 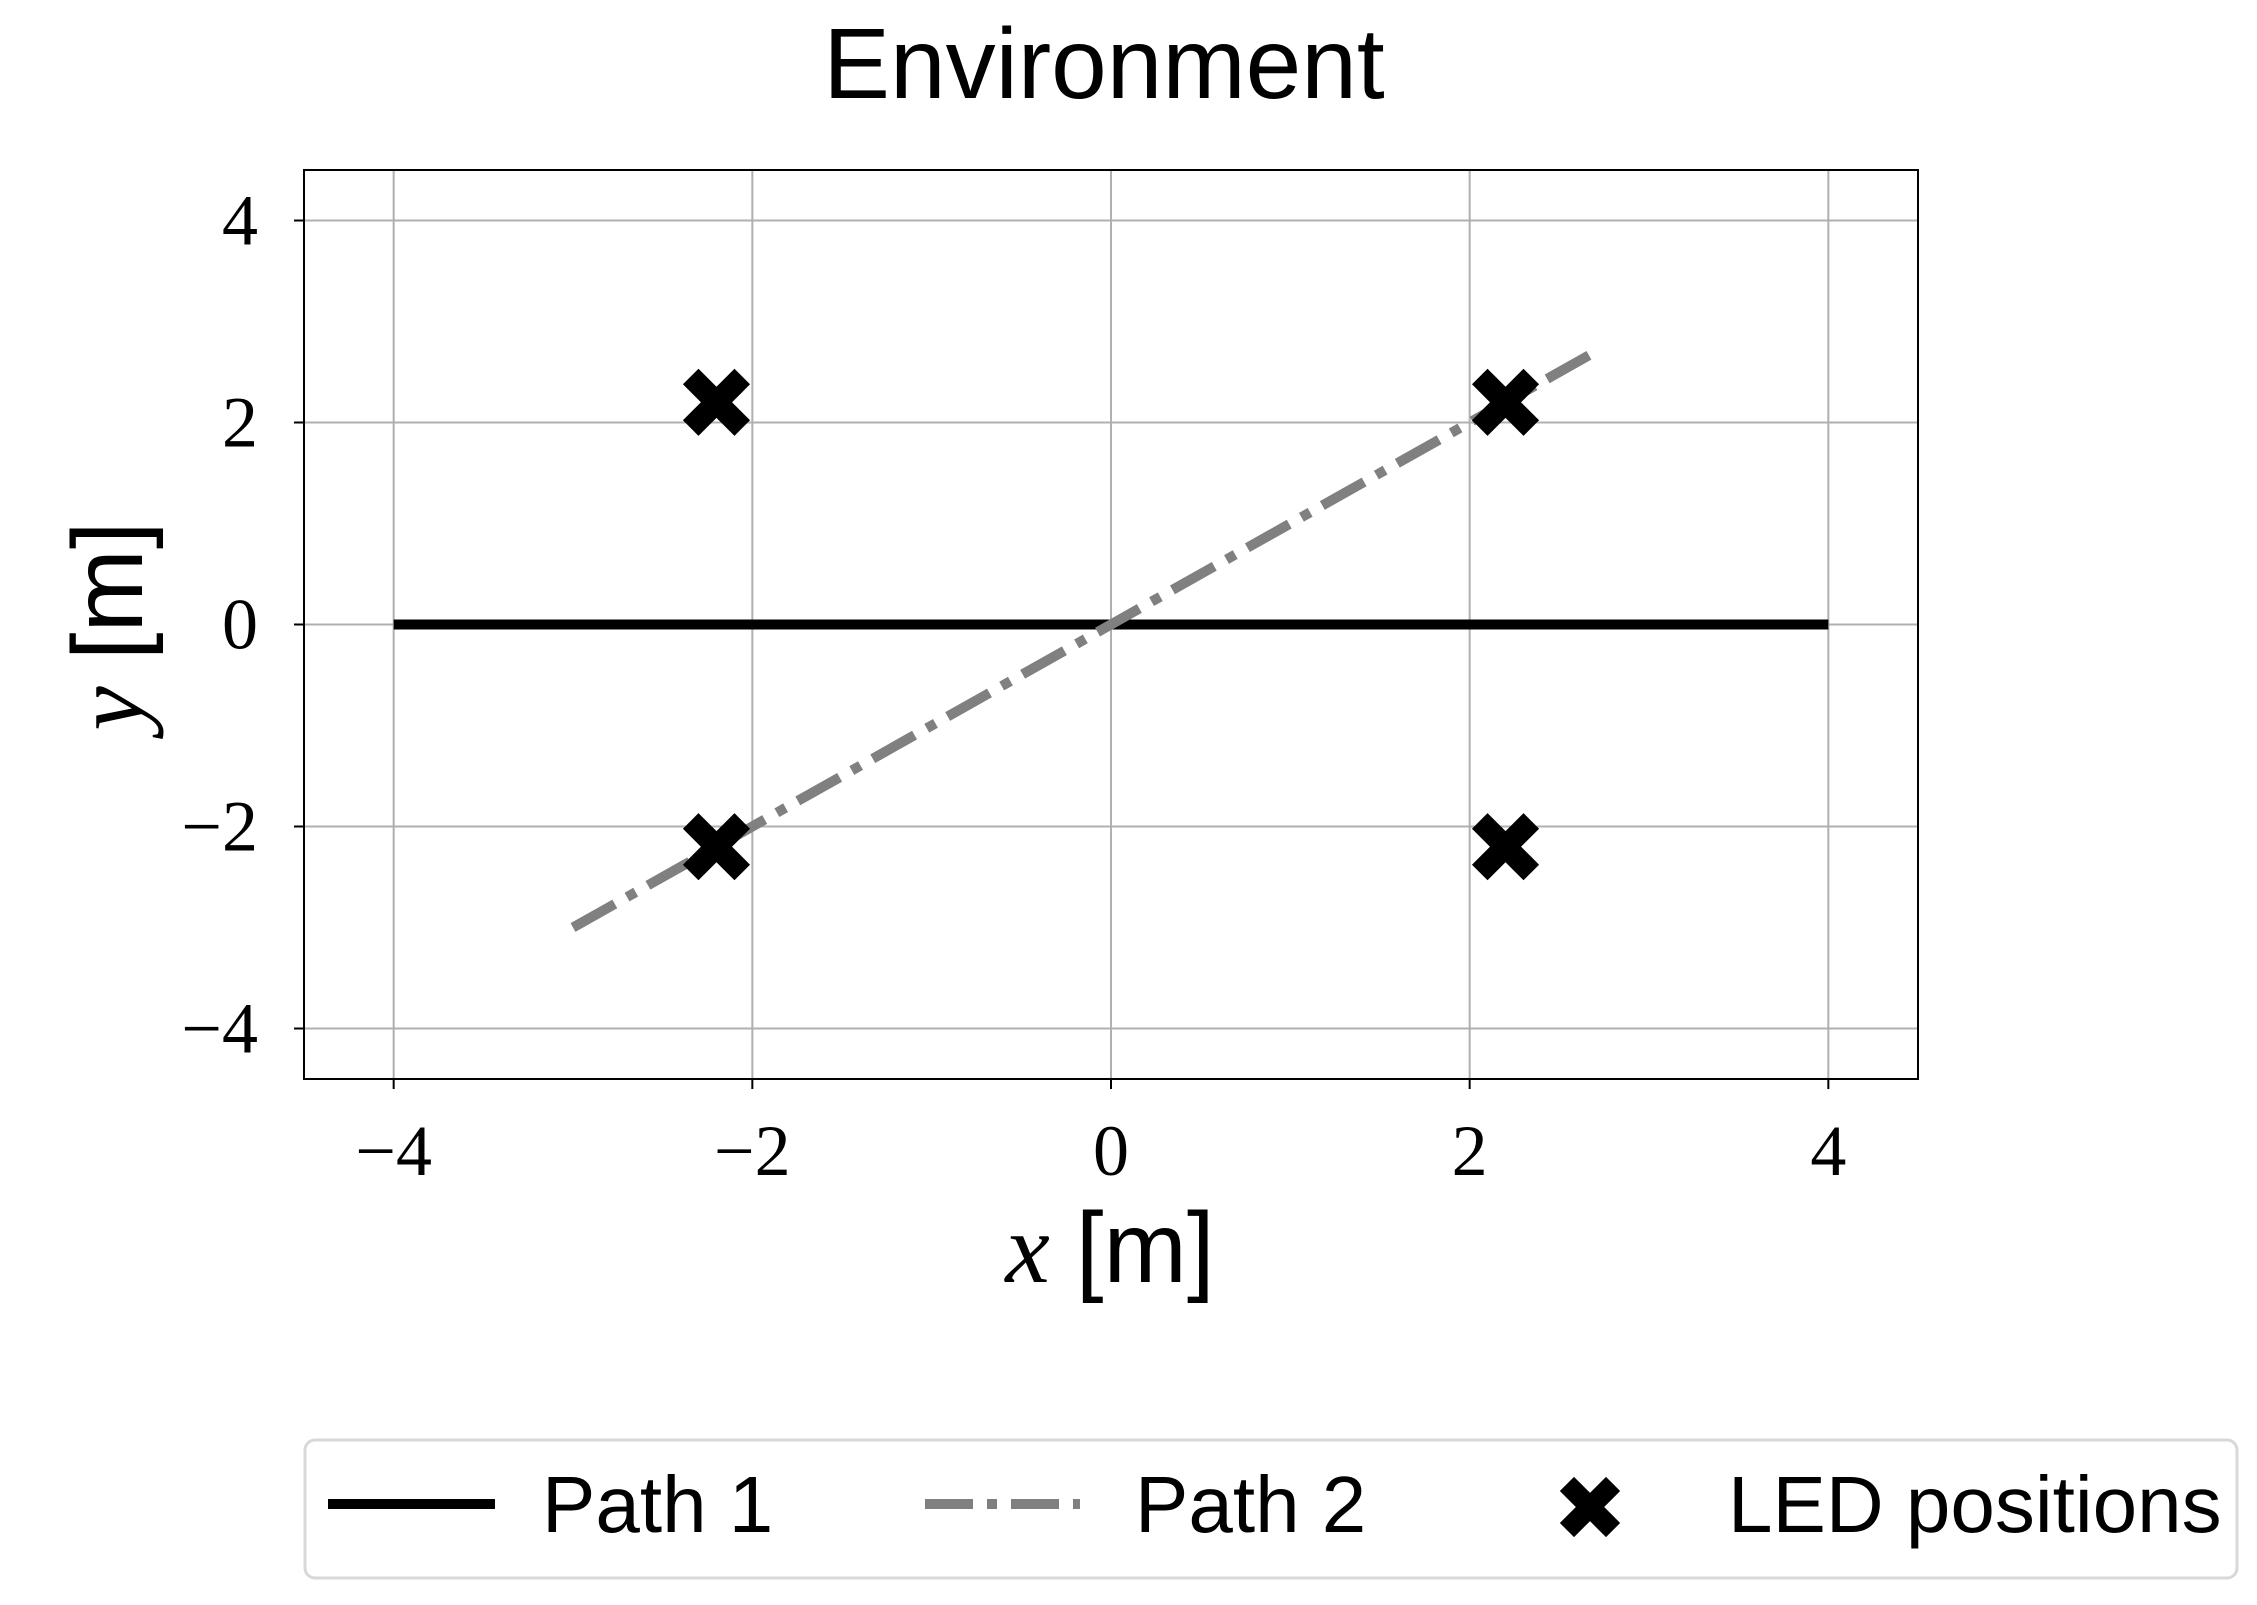 What do you see at coordinates (1470, 1151) in the screenshot?
I see `x-tick-label-3: 2` at bounding box center [1470, 1151].